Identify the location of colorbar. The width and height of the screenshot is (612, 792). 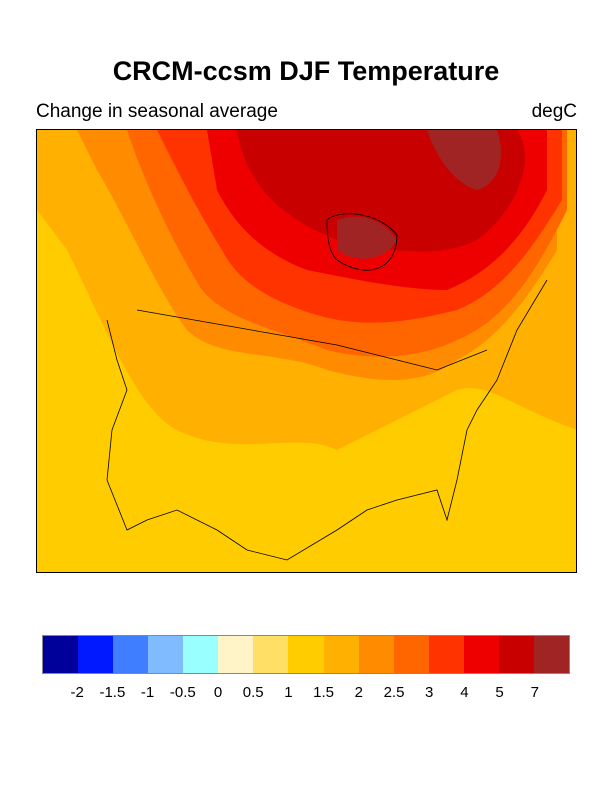
(306, 654).